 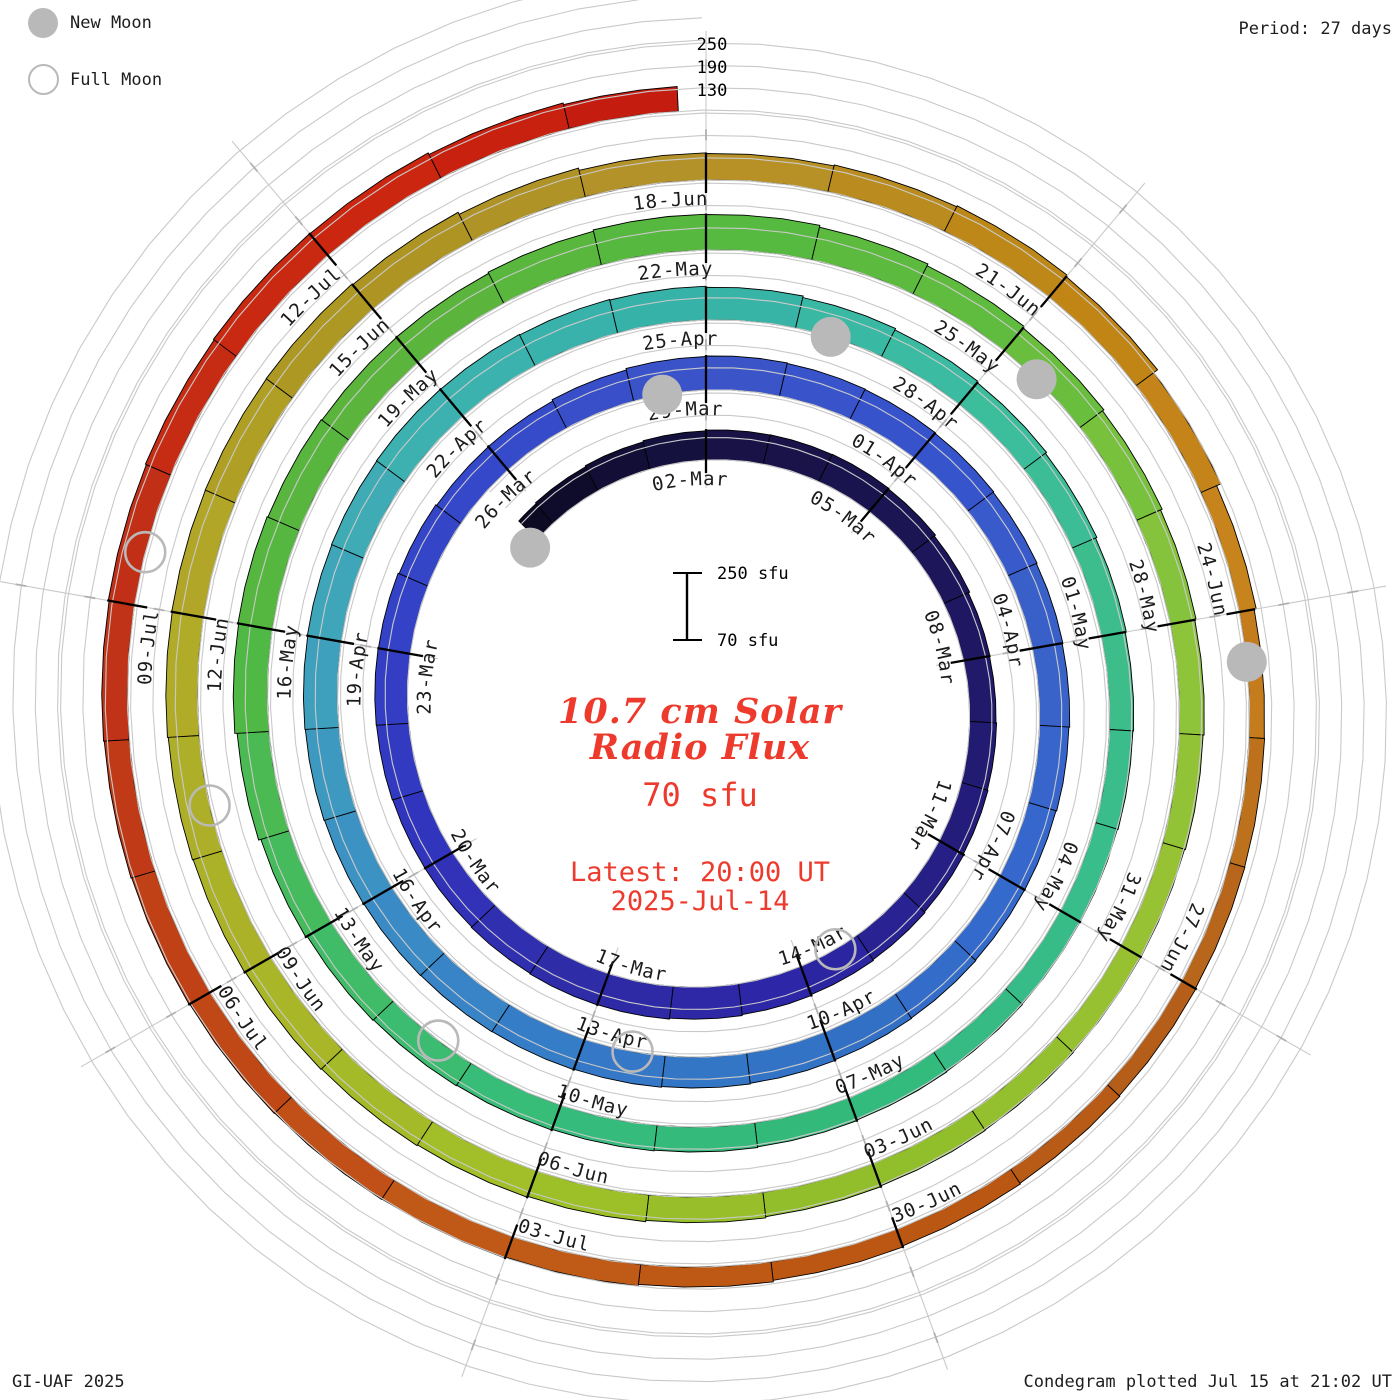 What do you see at coordinates (689, 482) in the screenshot?
I see `date-label-02-Mar: 02-Mar` at bounding box center [689, 482].